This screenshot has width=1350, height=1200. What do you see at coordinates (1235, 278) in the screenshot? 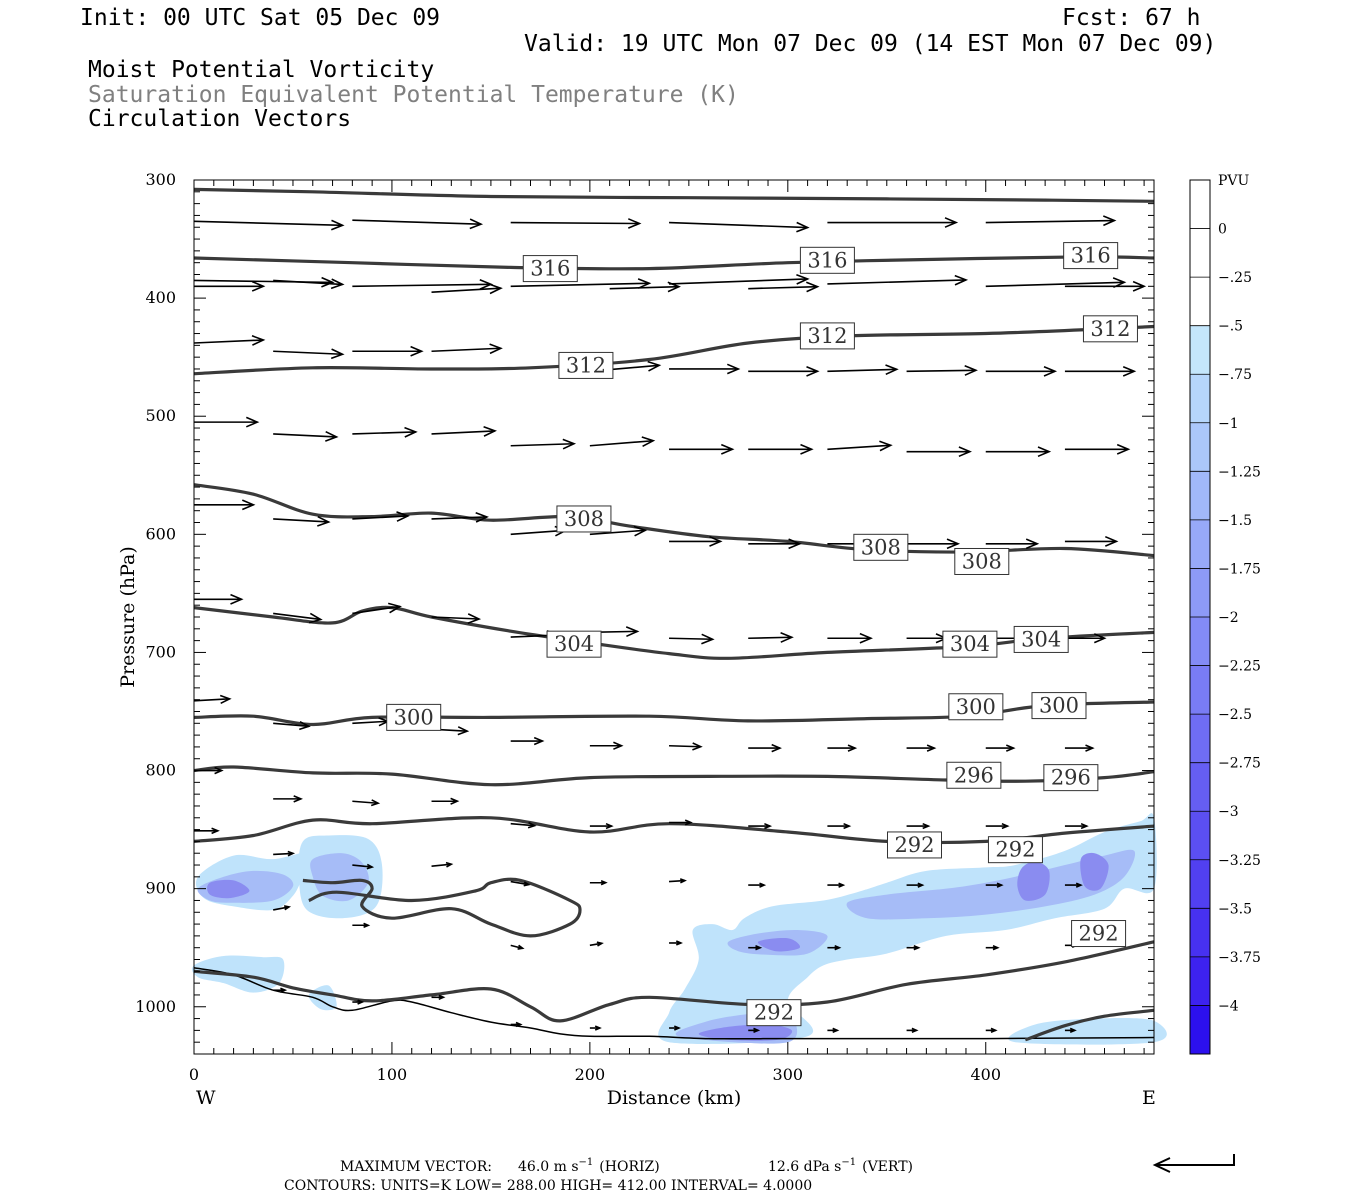
I see `colorbar-label: −.25` at bounding box center [1235, 278].